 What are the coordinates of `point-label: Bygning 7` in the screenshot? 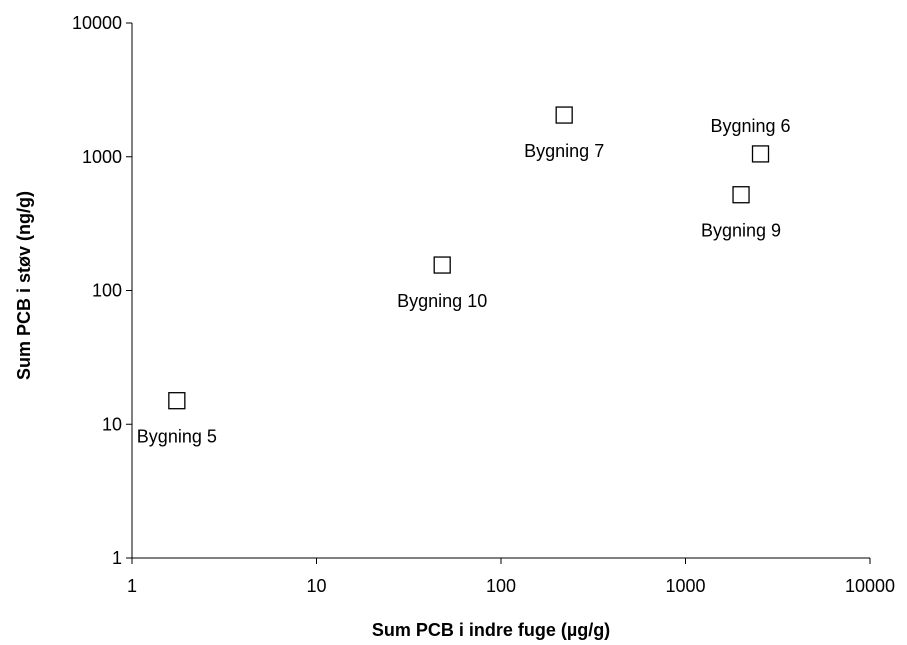 It's located at (564, 151).